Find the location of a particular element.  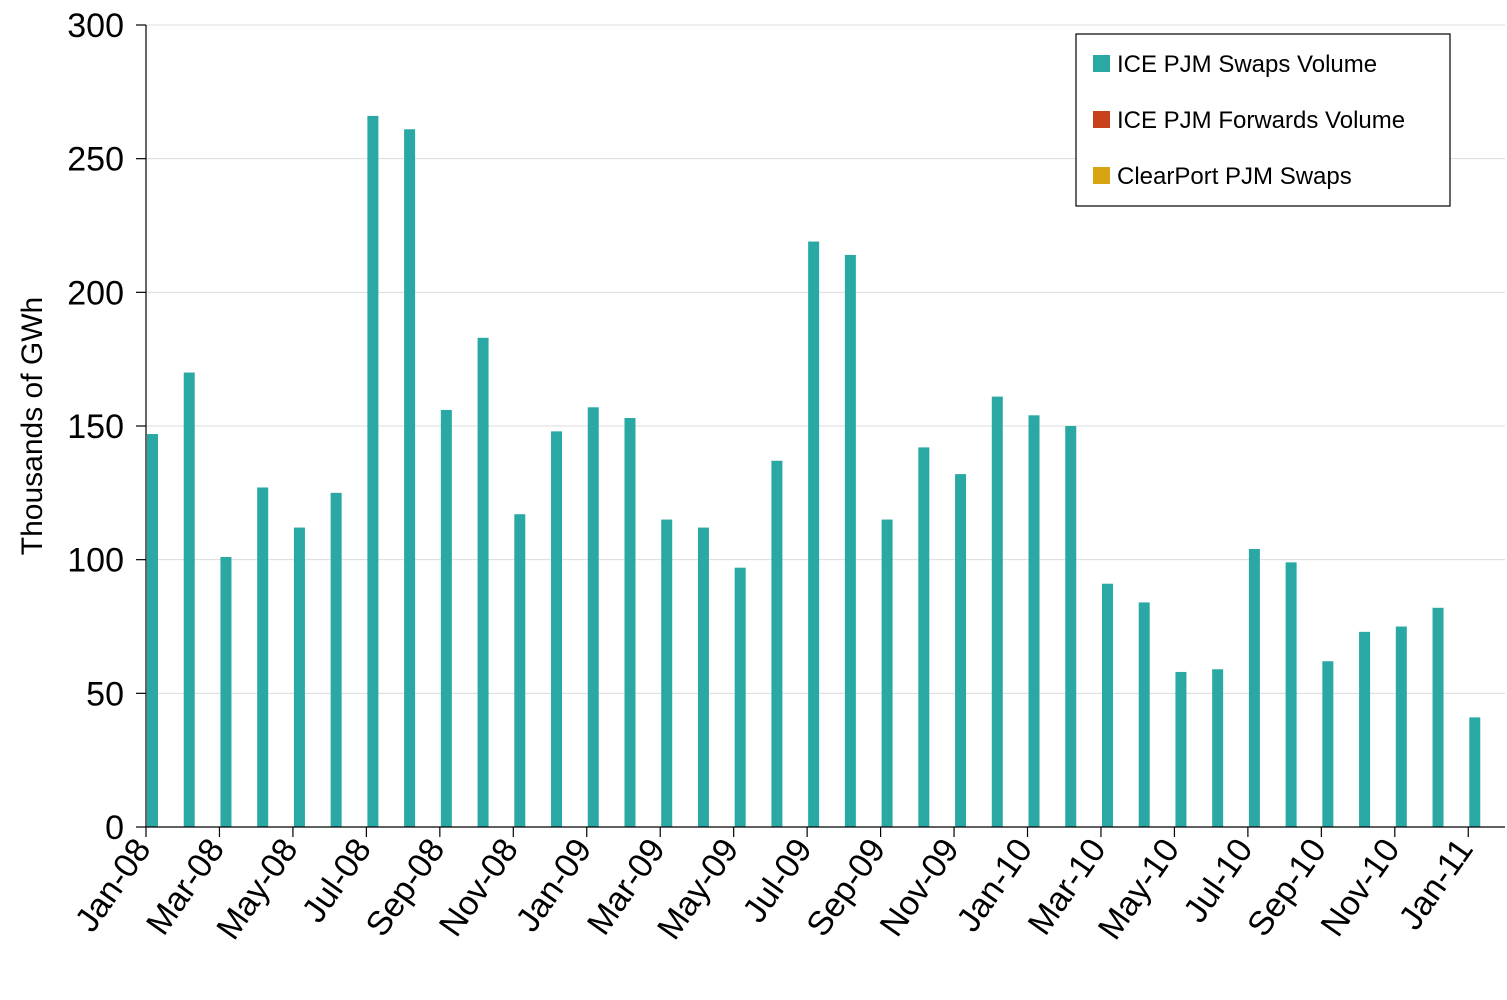

legend-label: ICE PJM Swaps Volume is located at coordinates (1247, 64).